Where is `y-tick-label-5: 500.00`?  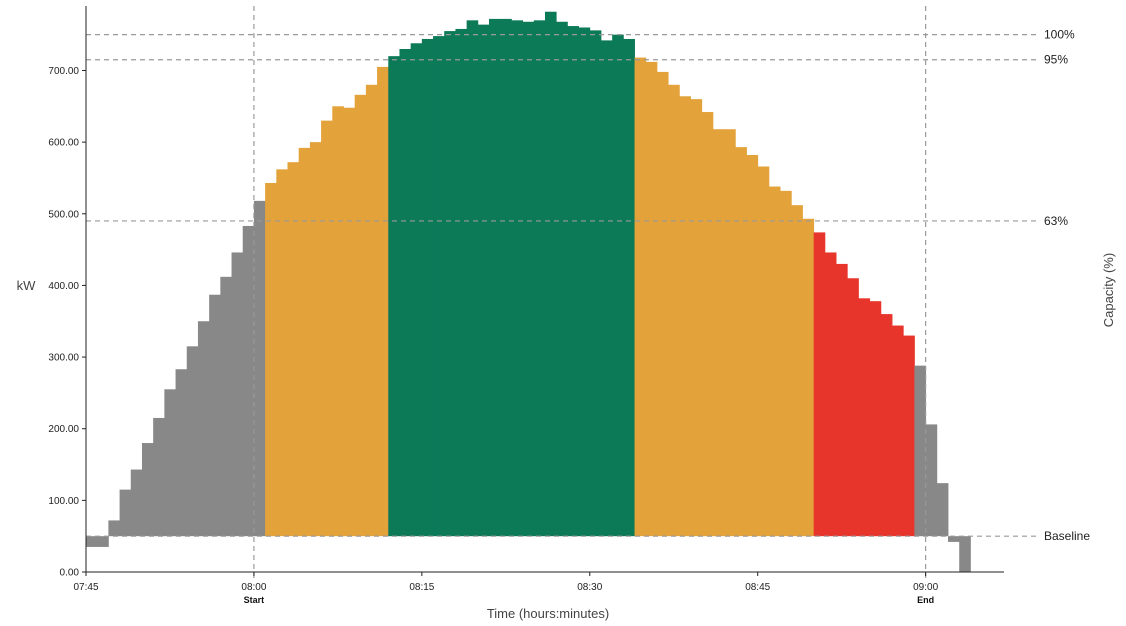
y-tick-label-5: 500.00 is located at coordinates (63, 214).